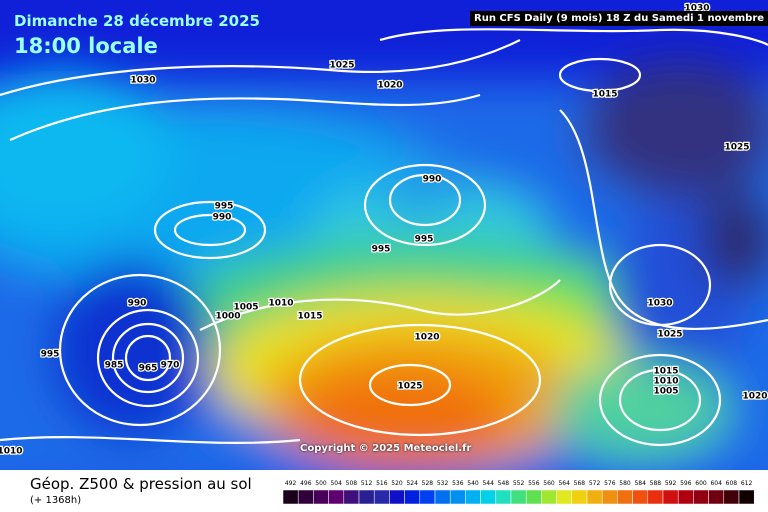 The width and height of the screenshot is (768, 512). Describe the element at coordinates (534, 483) in the screenshot. I see `legend-label: 556` at that location.